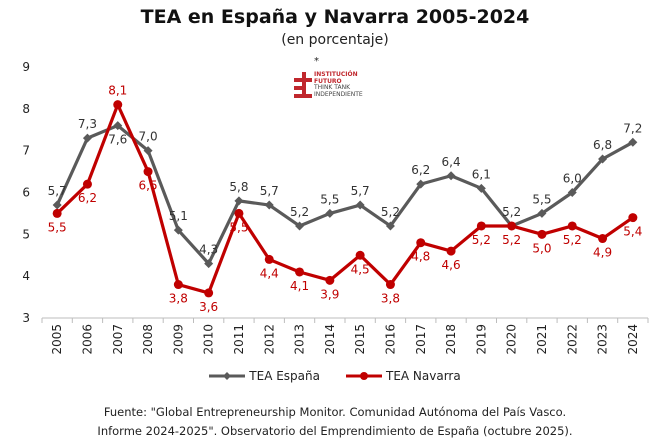 This screenshot has height=448, width=670. What do you see at coordinates (360, 339) in the screenshot?
I see `x-tick-label: 2015` at bounding box center [360, 339].